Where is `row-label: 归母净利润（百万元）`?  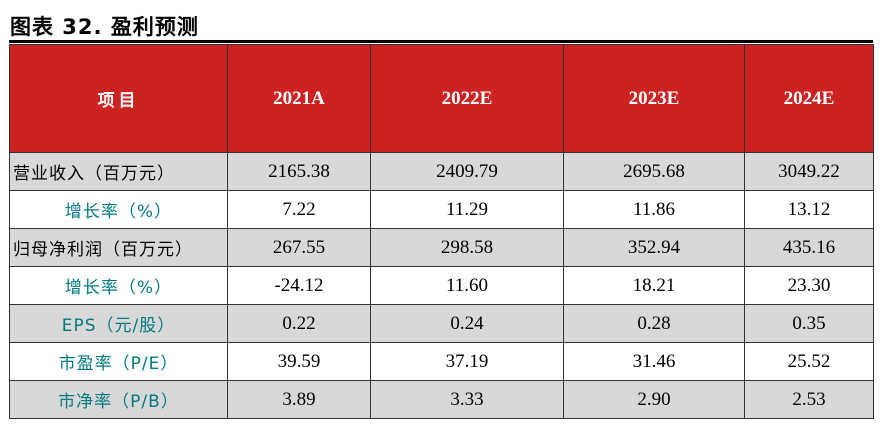 row-label: 归母净利润（百万元） is located at coordinates (118, 247).